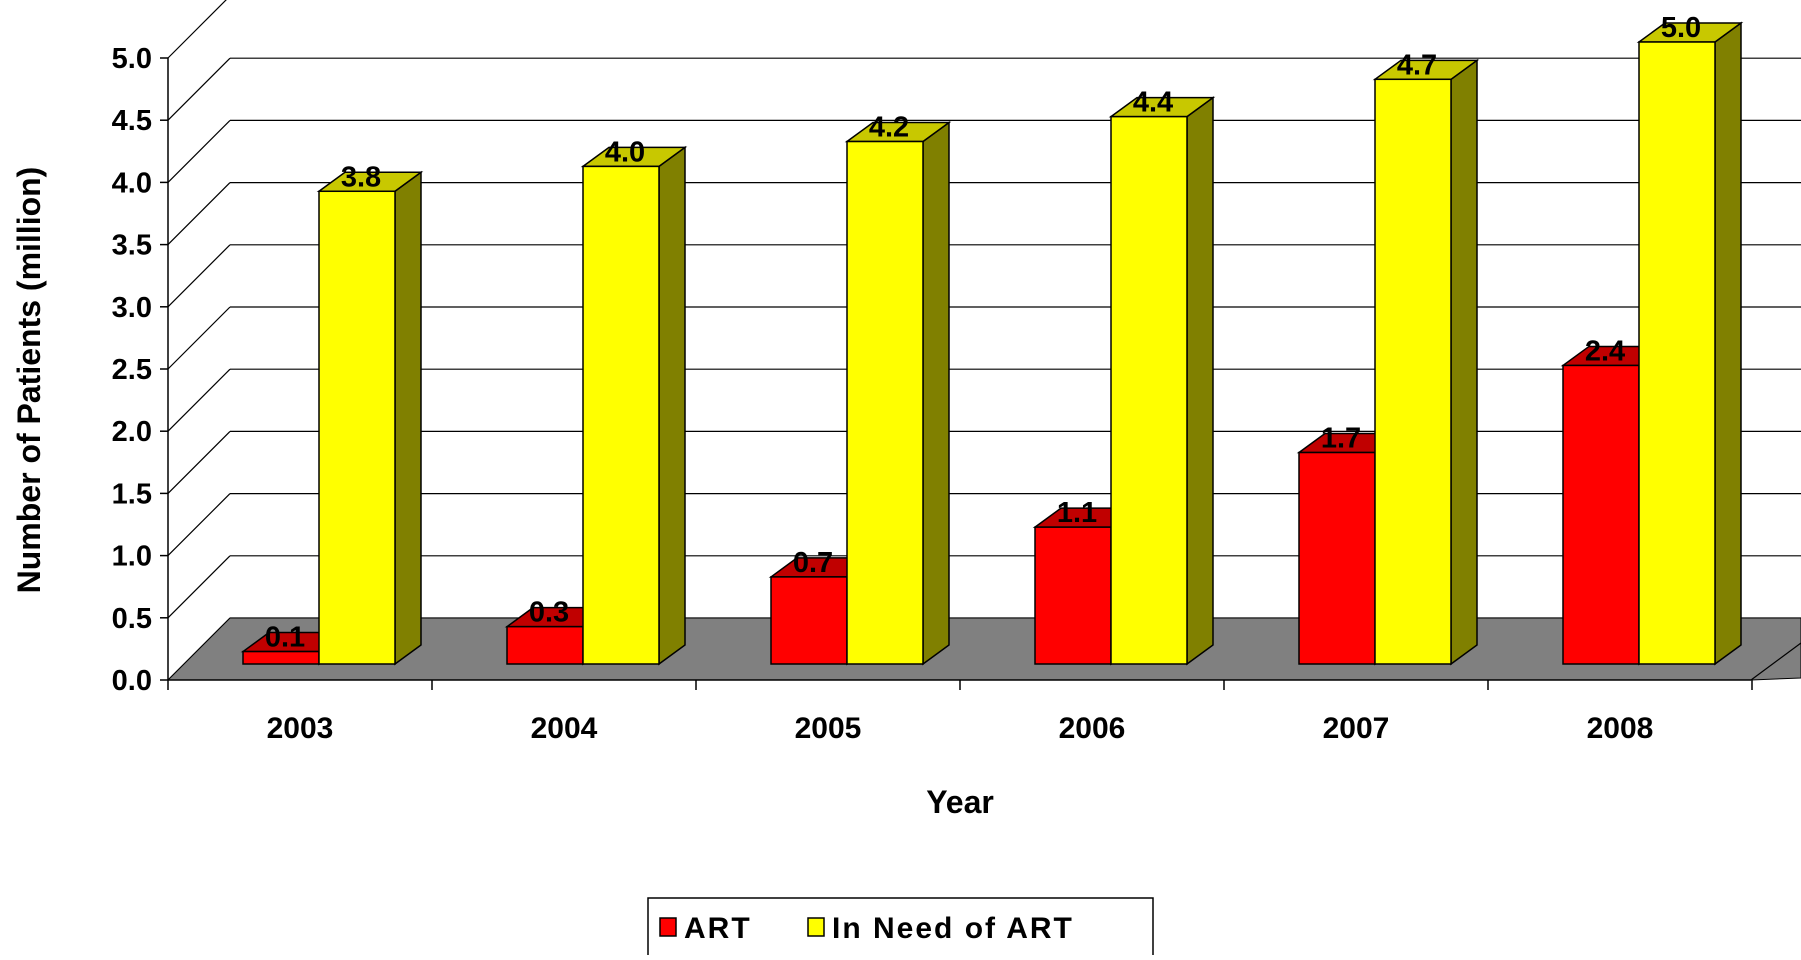 This screenshot has height=960, width=1801. Describe the element at coordinates (828, 728) in the screenshot. I see `x-tick-label: 2005` at that location.